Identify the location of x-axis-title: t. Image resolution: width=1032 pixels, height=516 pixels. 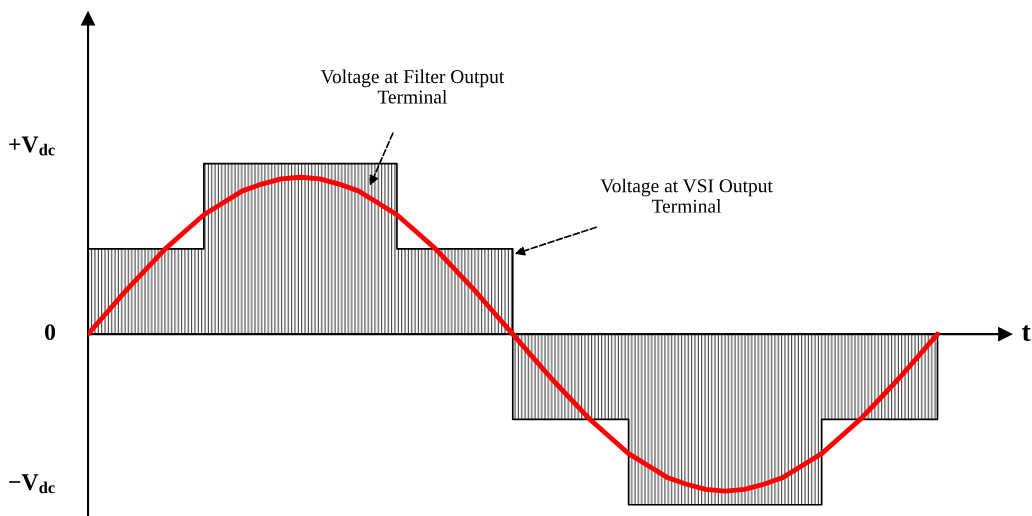
(1026, 333).